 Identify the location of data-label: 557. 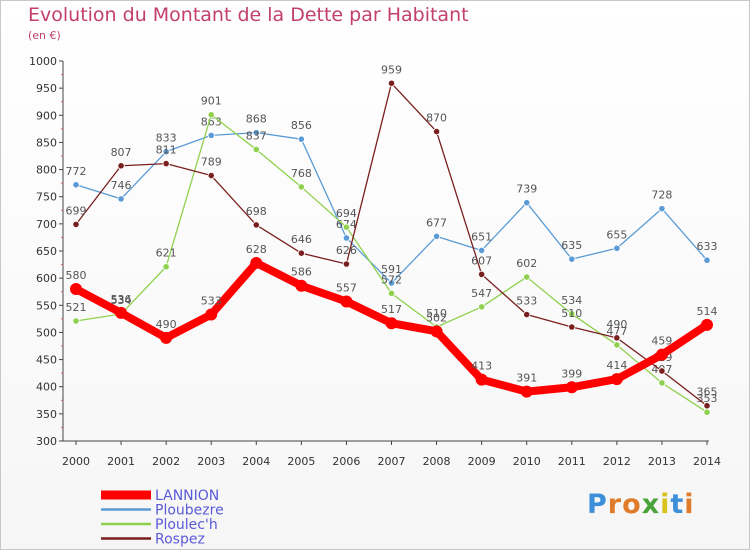
(346, 287).